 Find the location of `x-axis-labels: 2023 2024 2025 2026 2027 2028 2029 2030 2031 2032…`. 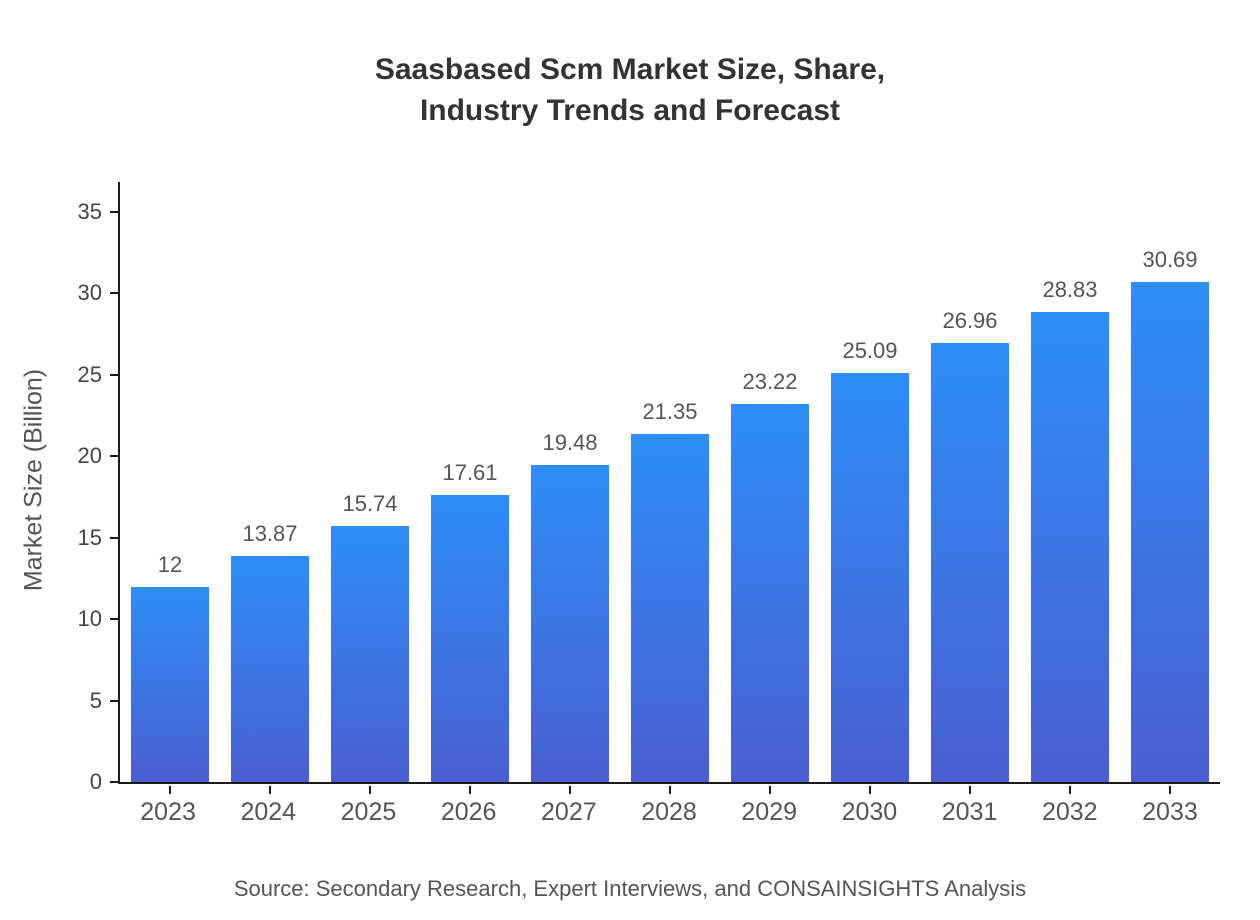

x-axis-labels: 2023 2024 2025 2026 2027 2028 2029 2030 2031 2032… is located at coordinates (669, 812).